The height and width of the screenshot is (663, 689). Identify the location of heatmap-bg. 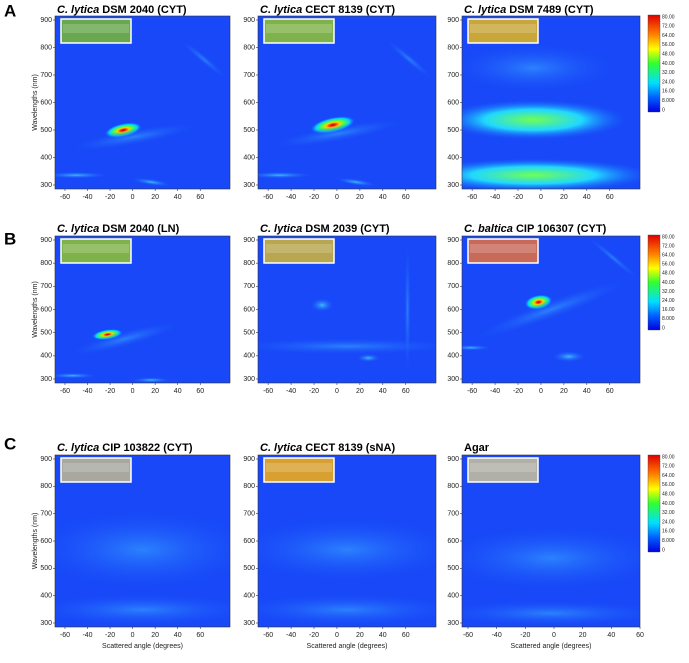
(347, 102).